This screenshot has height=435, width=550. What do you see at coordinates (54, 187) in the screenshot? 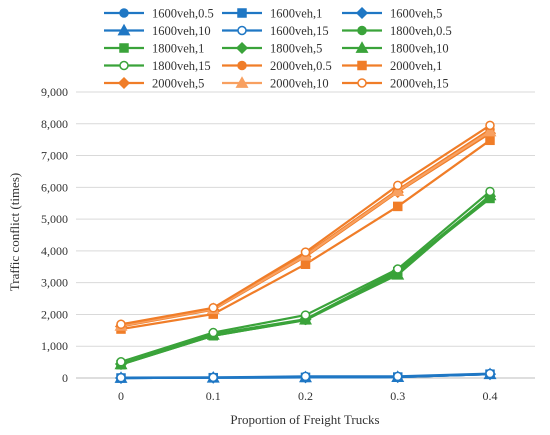
I see `y-tick-label: 6,000` at bounding box center [54, 187].